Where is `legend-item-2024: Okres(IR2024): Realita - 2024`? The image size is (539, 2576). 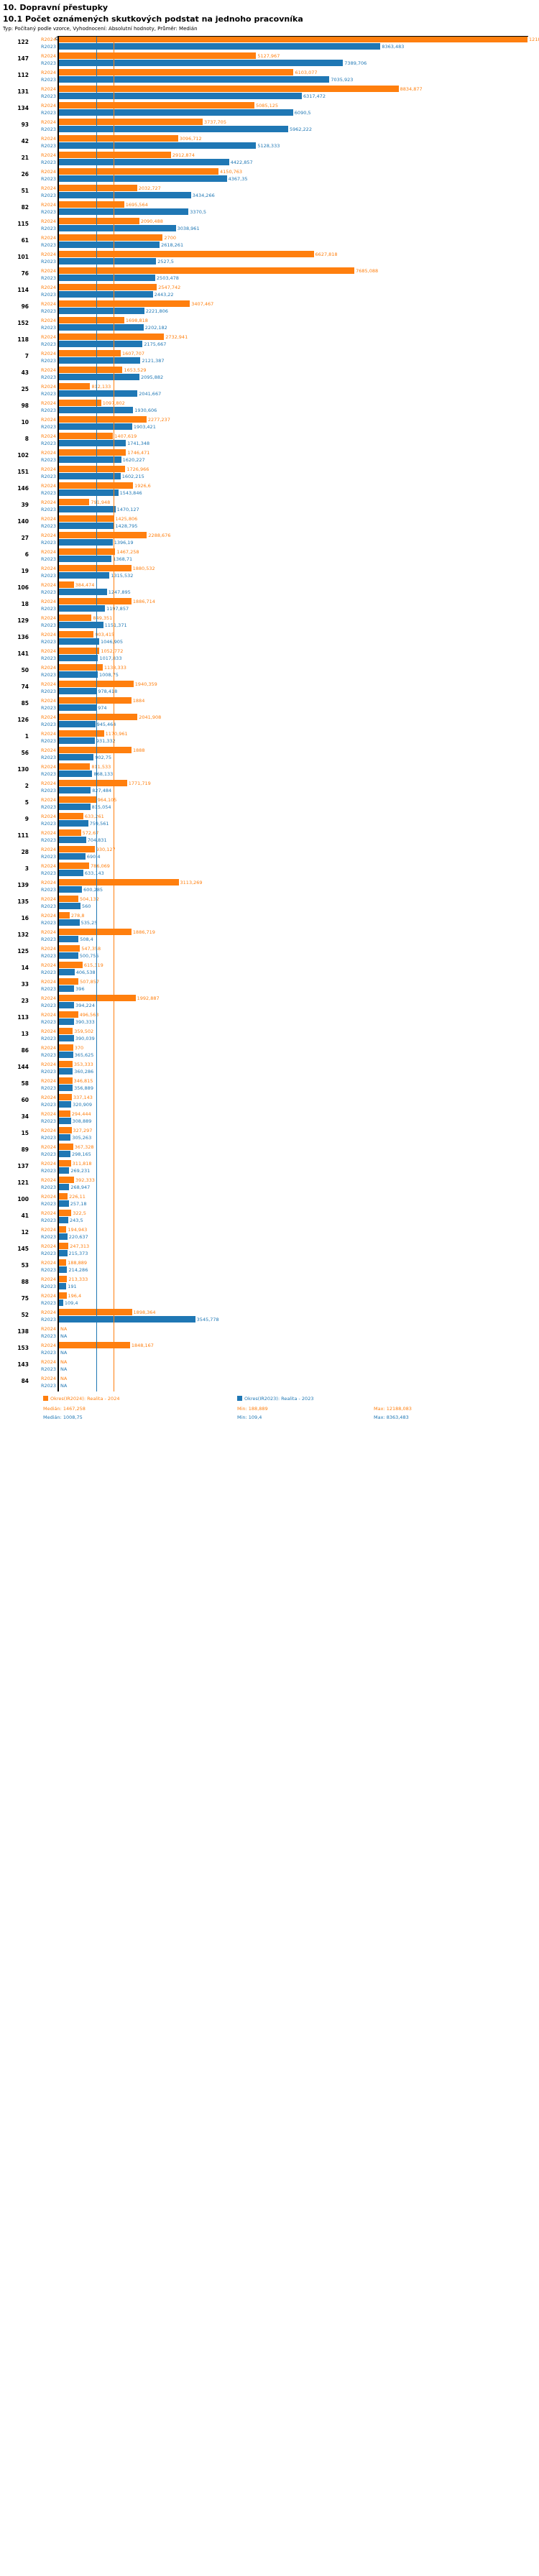
legend-item-2024: Okres(IR2024): Realita - 2024 is located at coordinates (81, 1399).